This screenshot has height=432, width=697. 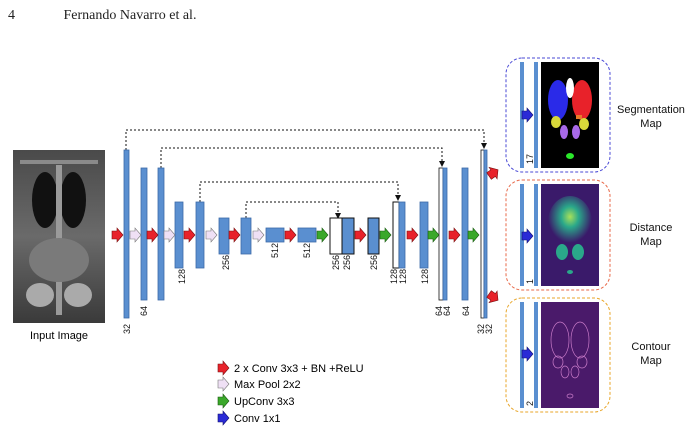 I want to click on block-bottleneck-b, so click(x=307, y=235).